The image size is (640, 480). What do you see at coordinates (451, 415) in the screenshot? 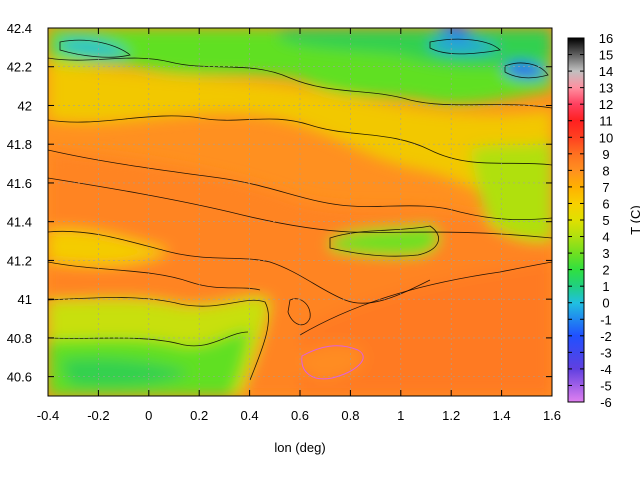
I see `x-tick-label: 1.2` at bounding box center [451, 415].